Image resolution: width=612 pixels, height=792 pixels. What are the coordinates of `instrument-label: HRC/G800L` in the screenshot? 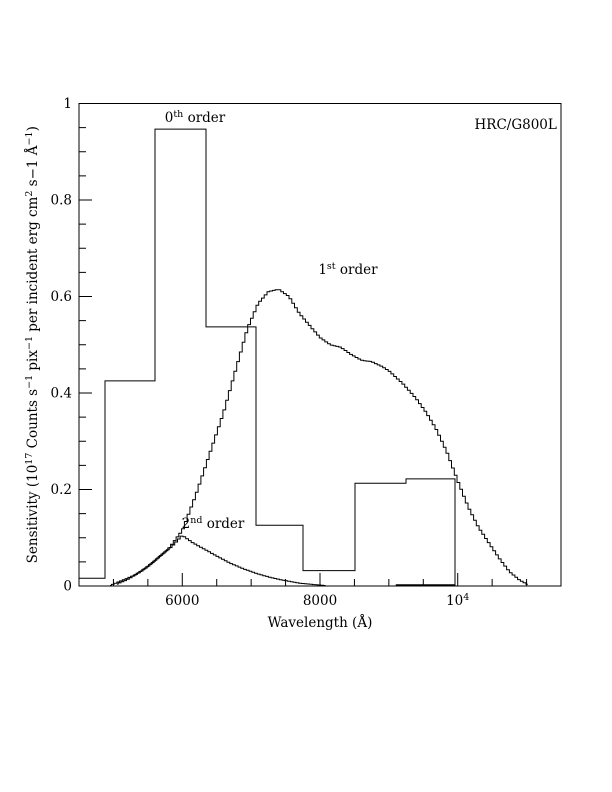 It's located at (516, 125).